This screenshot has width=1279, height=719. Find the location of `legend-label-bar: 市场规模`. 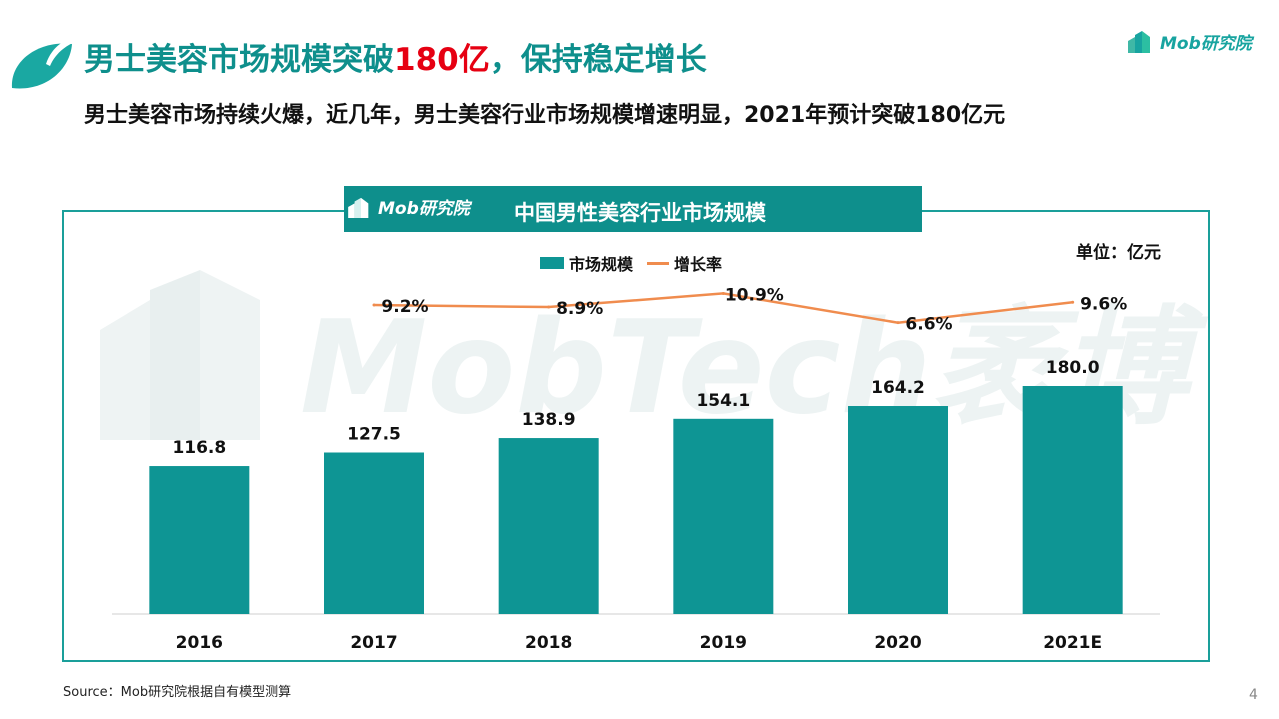

legend-label-bar: 市场规模 is located at coordinates (601, 264).